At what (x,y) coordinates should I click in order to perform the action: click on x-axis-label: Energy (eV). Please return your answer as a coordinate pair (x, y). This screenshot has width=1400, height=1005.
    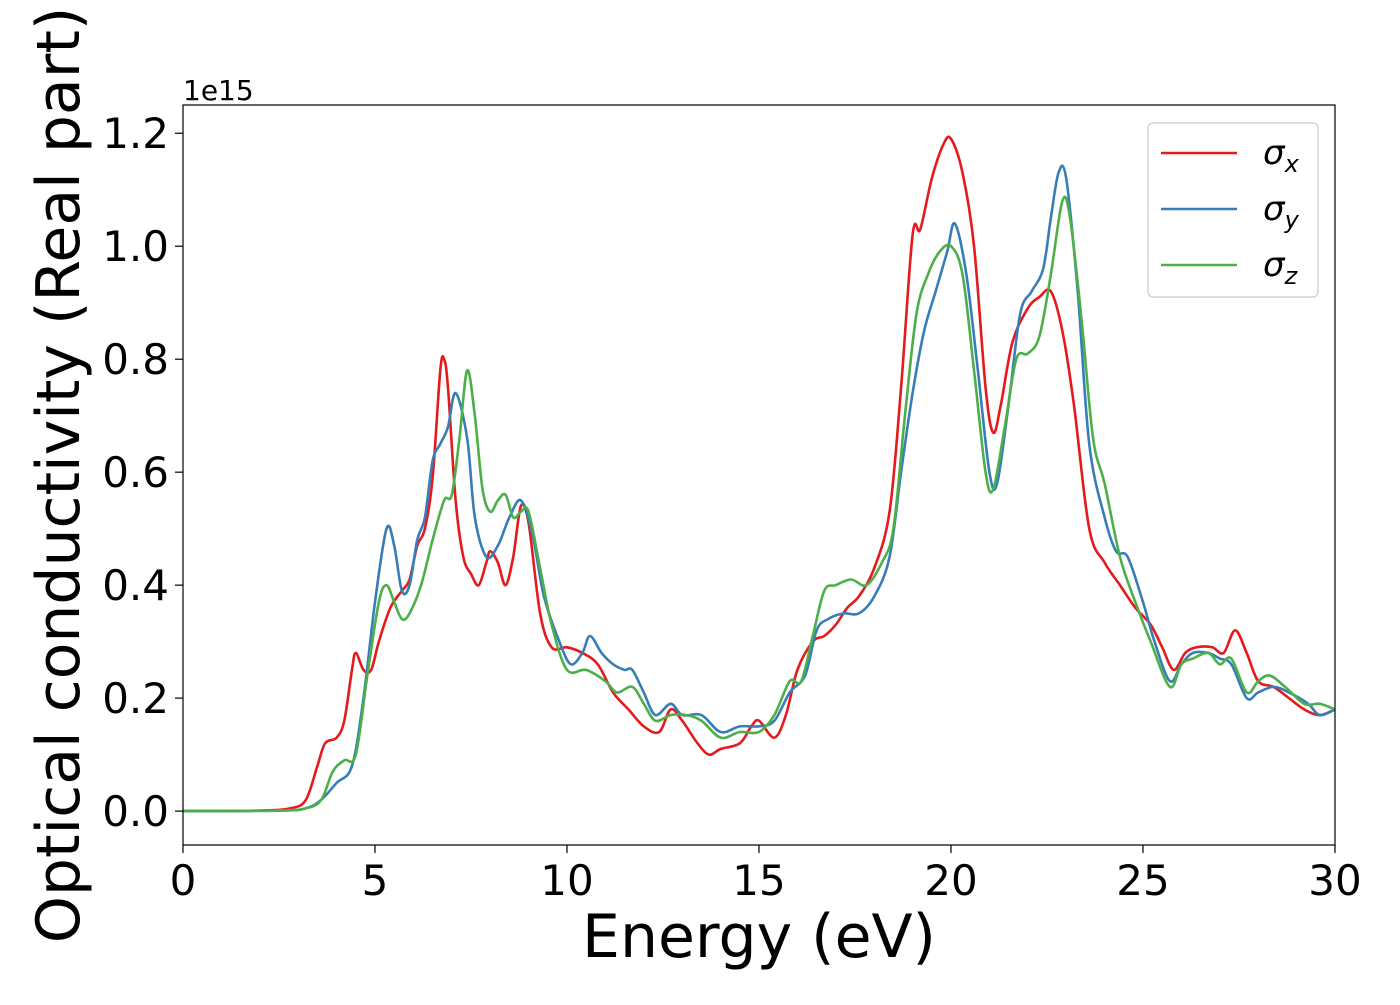
    Looking at the image, I should click on (759, 937).